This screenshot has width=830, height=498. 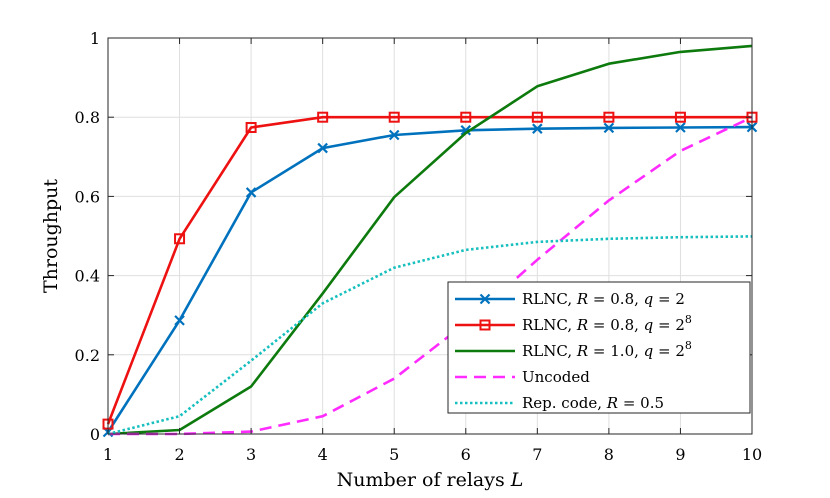 What do you see at coordinates (609, 454) in the screenshot?
I see `x-tick-label: 8` at bounding box center [609, 454].